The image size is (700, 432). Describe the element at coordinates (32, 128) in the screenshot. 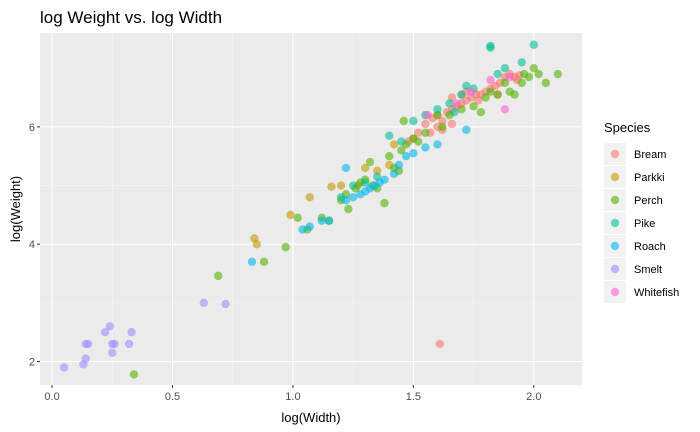

I see `y-tick-label: 6` at that location.